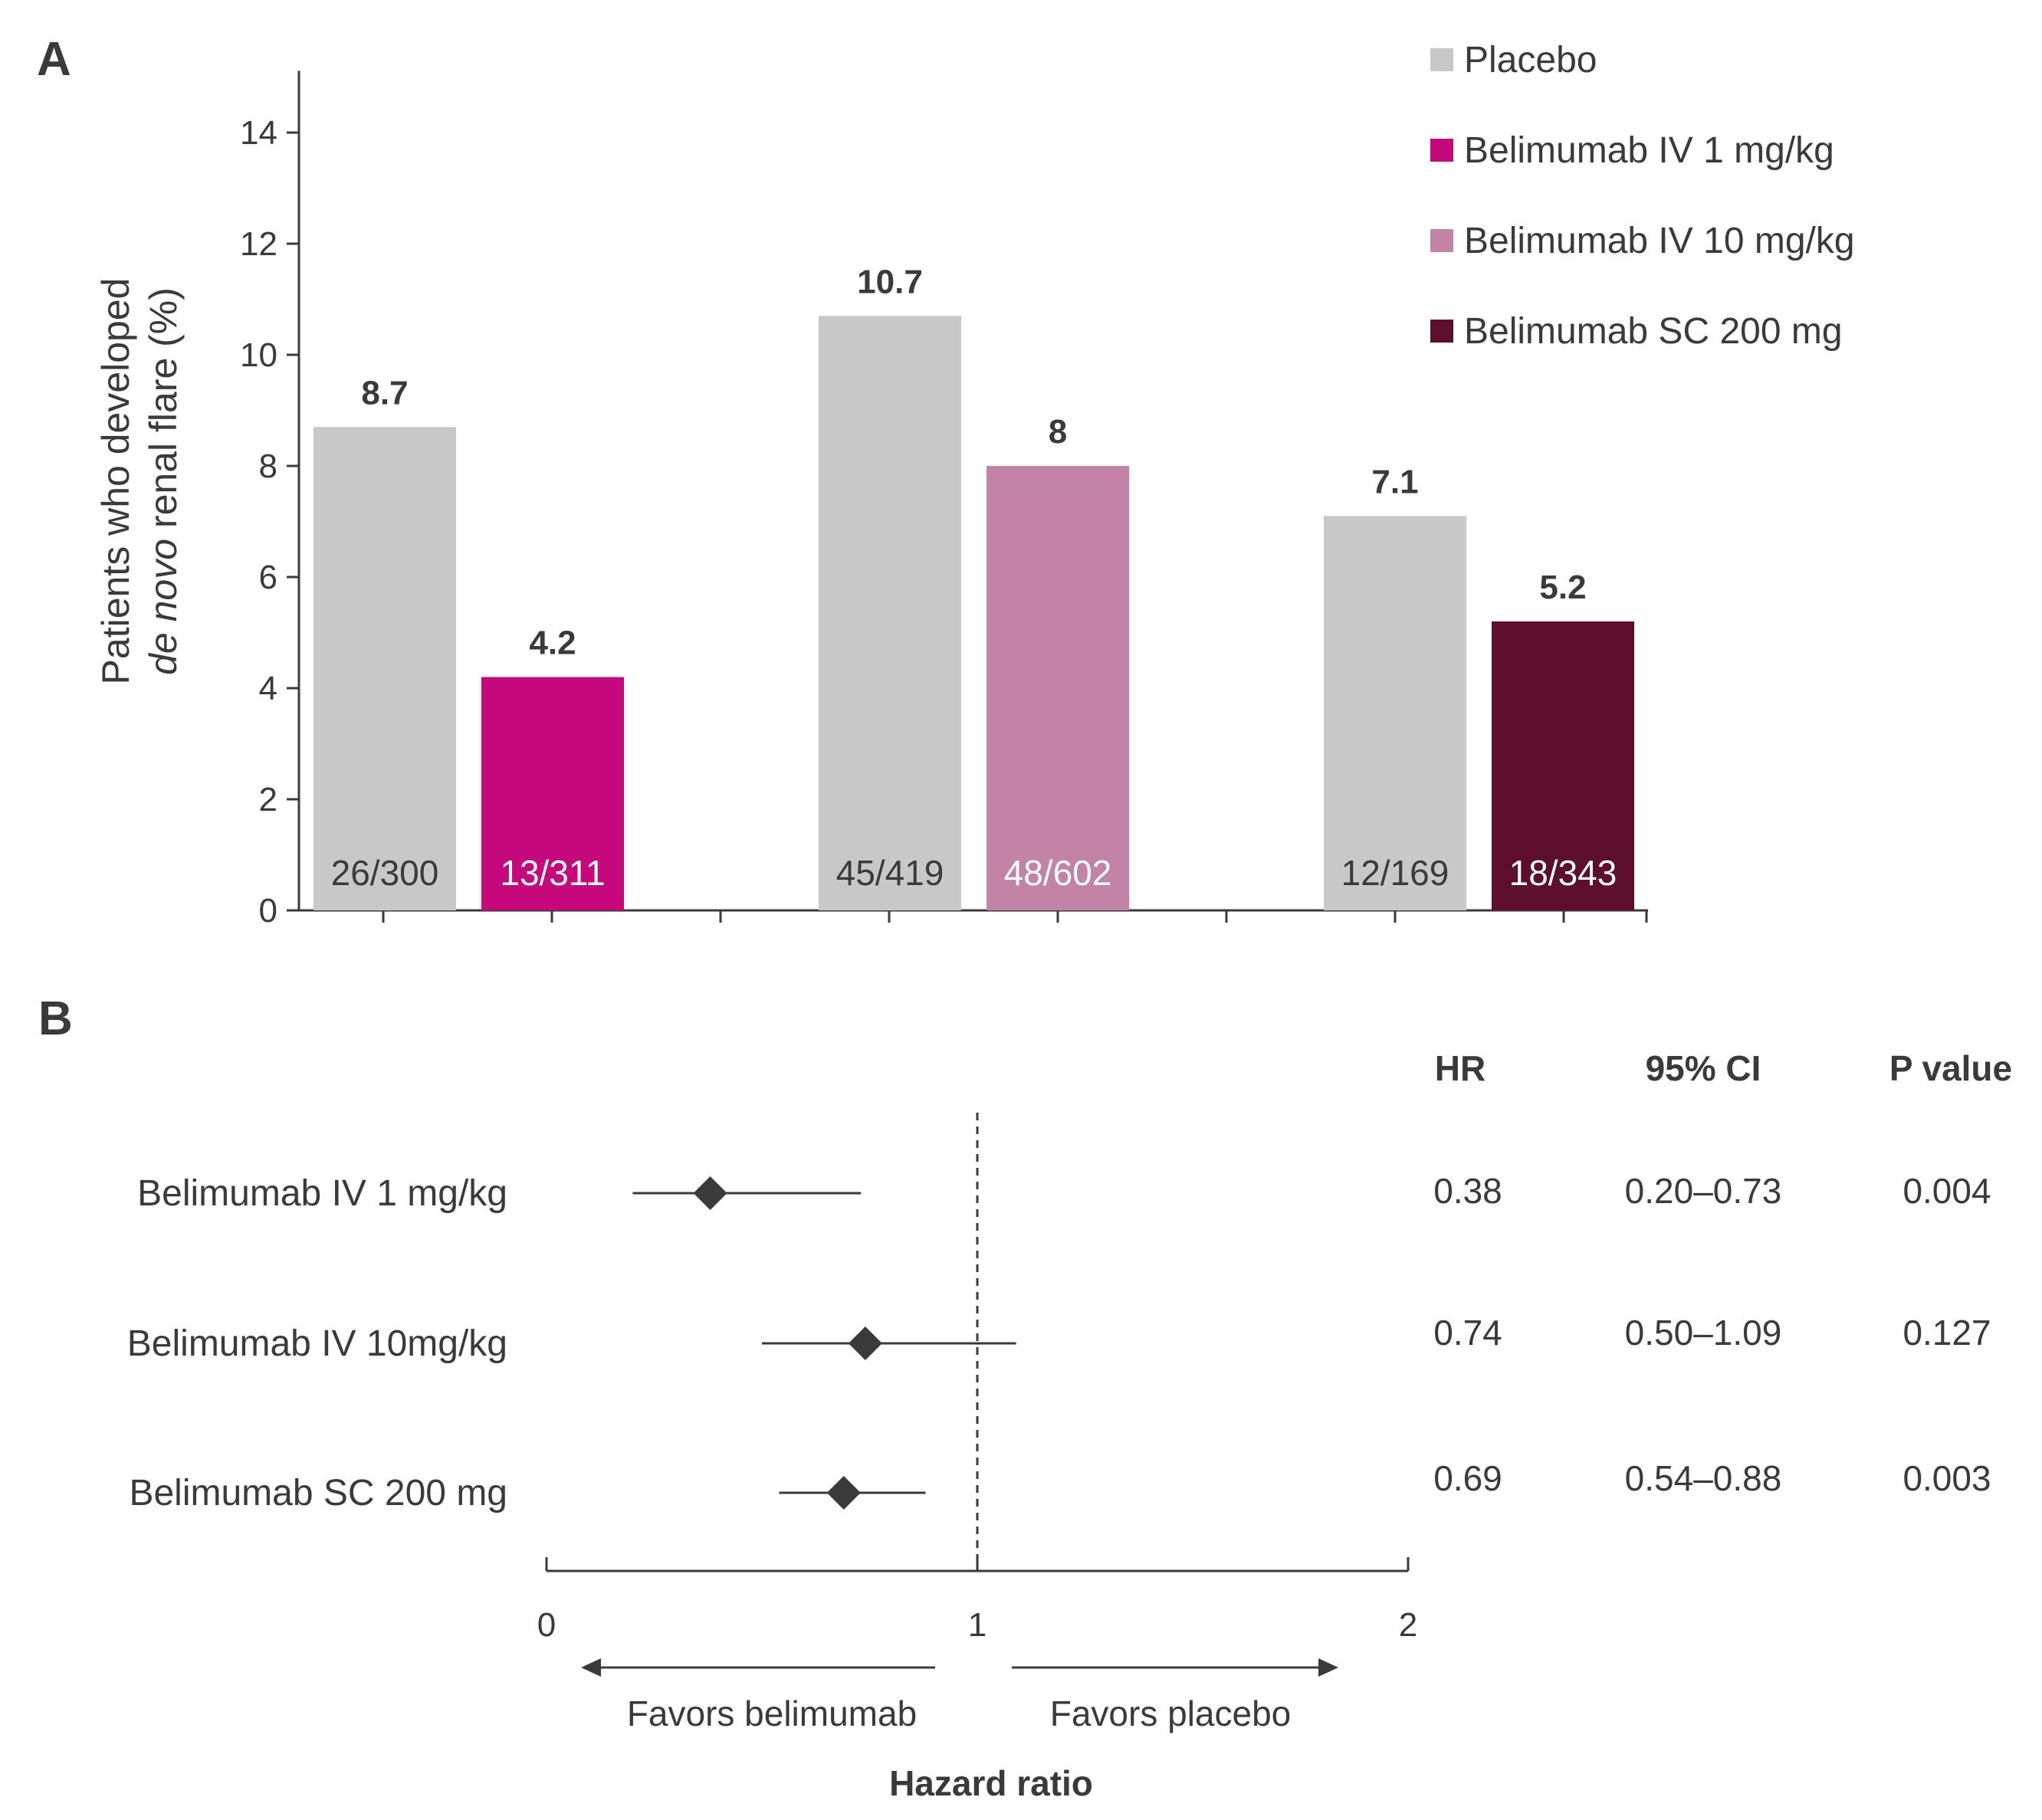 This screenshot has height=1820, width=2042. What do you see at coordinates (115, 481) in the screenshot?
I see `y-axis-label-line1: Patients who developed` at bounding box center [115, 481].